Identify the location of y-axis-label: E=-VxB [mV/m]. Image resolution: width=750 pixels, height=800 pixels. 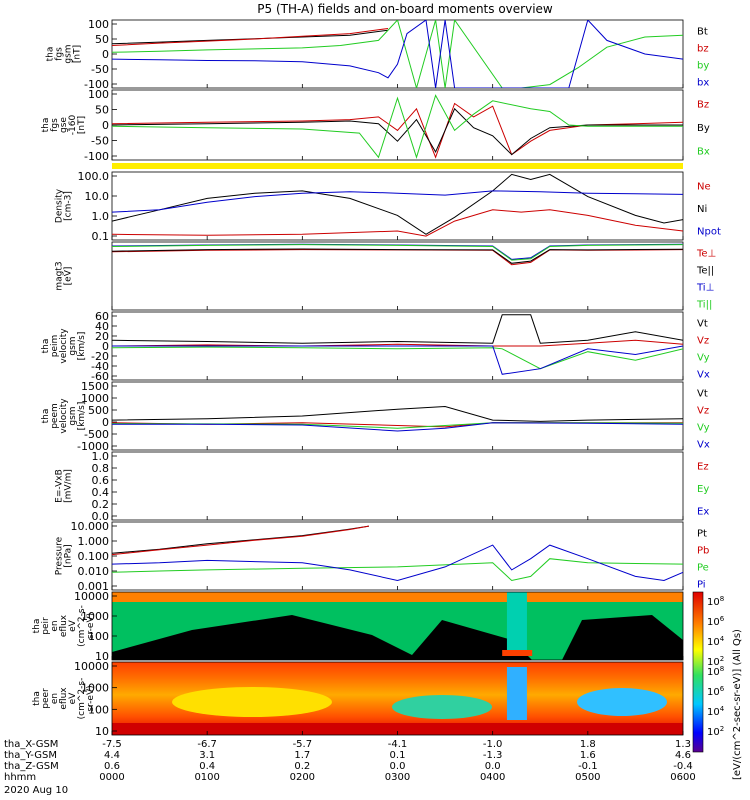
(64, 486).